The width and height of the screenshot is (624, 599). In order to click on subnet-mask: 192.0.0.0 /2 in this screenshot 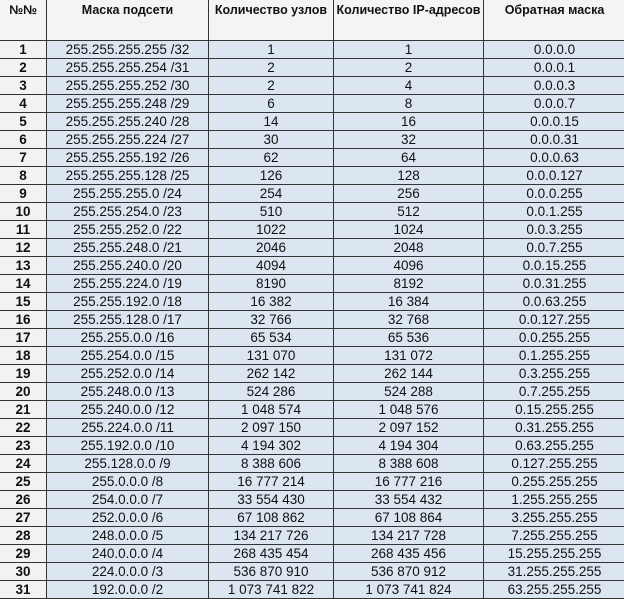, I will do `click(127, 589)`.